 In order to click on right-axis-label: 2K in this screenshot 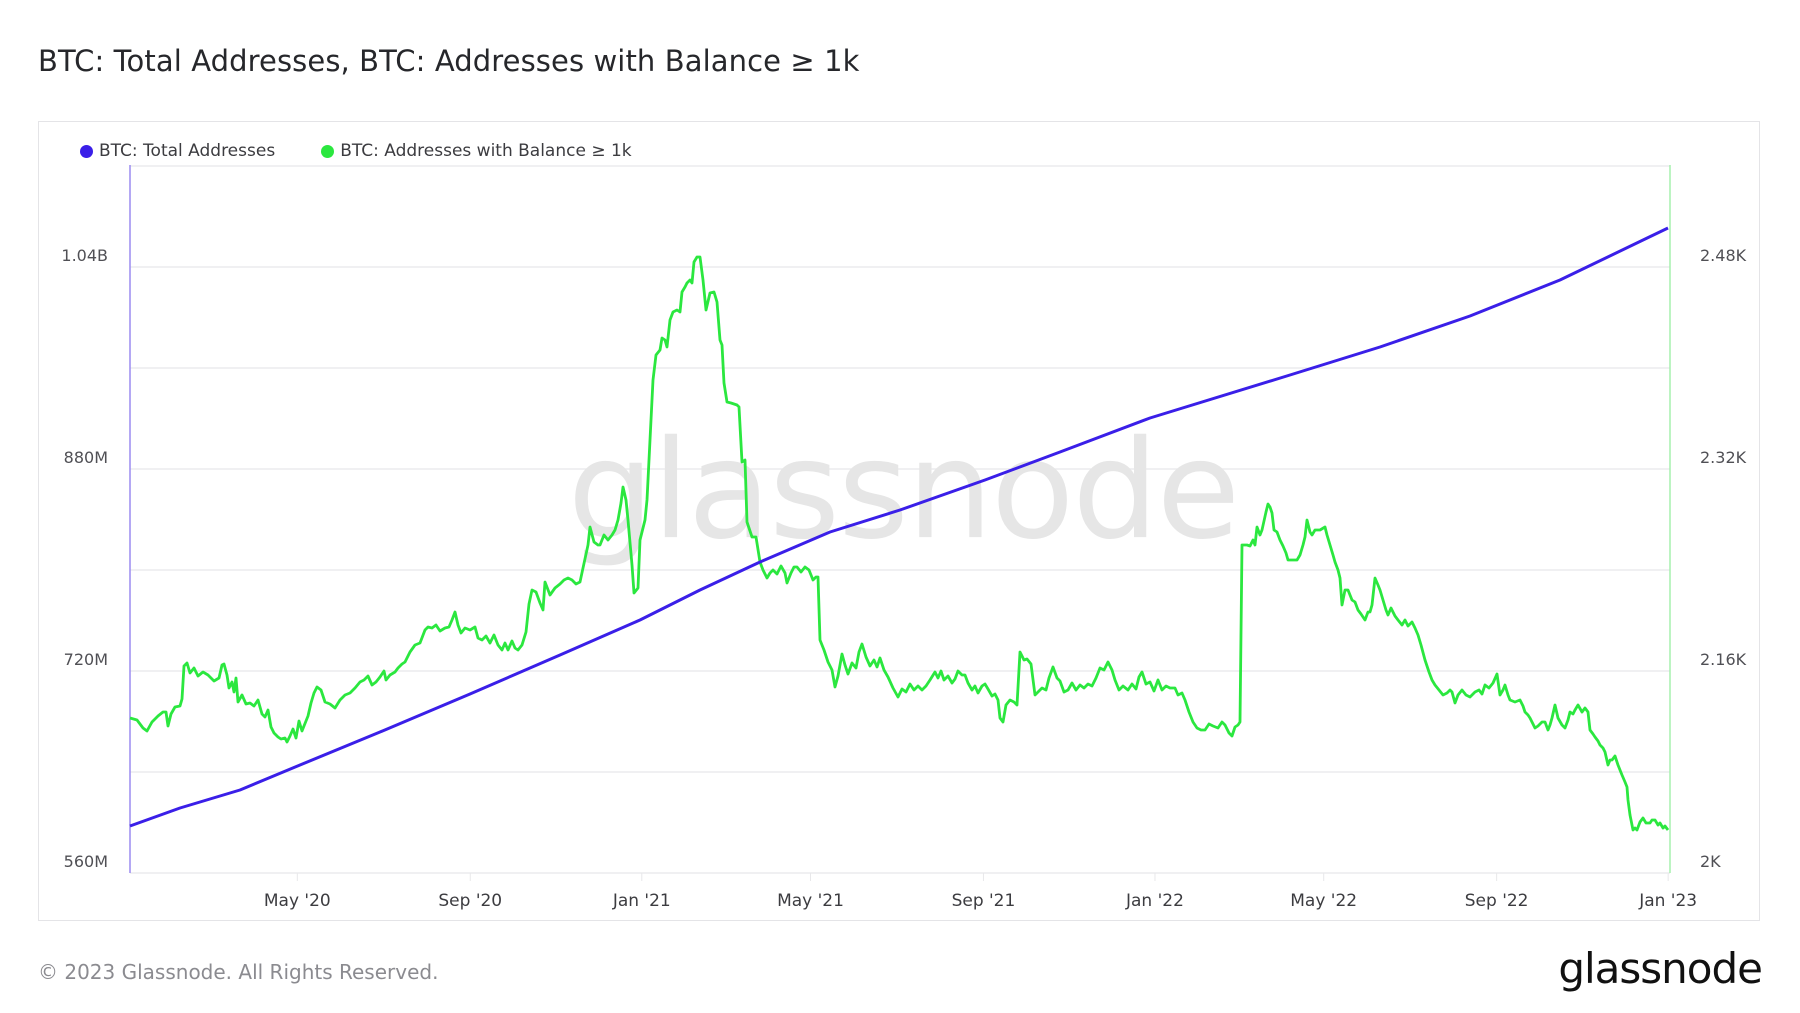, I will do `click(1710, 861)`.